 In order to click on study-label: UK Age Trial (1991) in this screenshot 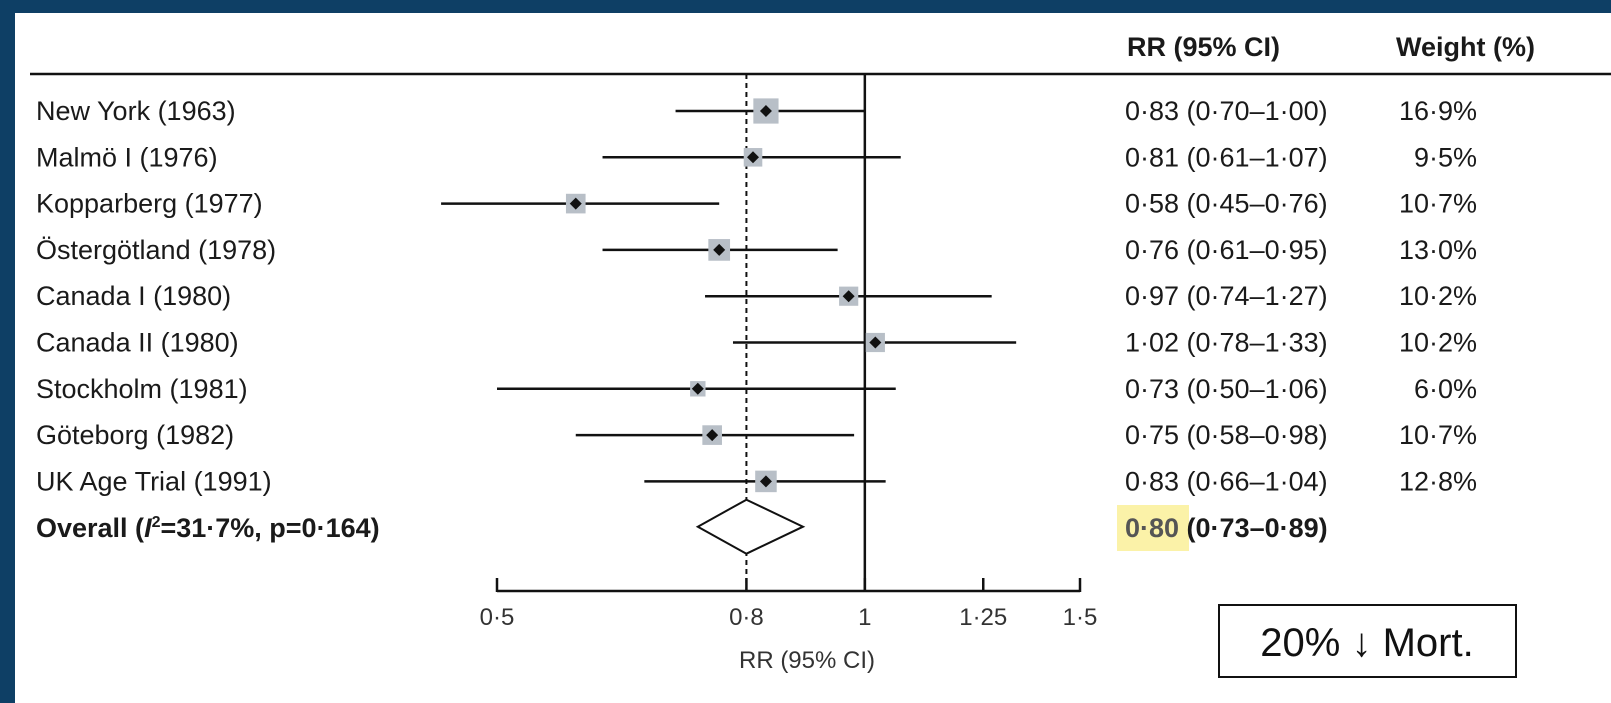, I will do `click(154, 481)`.